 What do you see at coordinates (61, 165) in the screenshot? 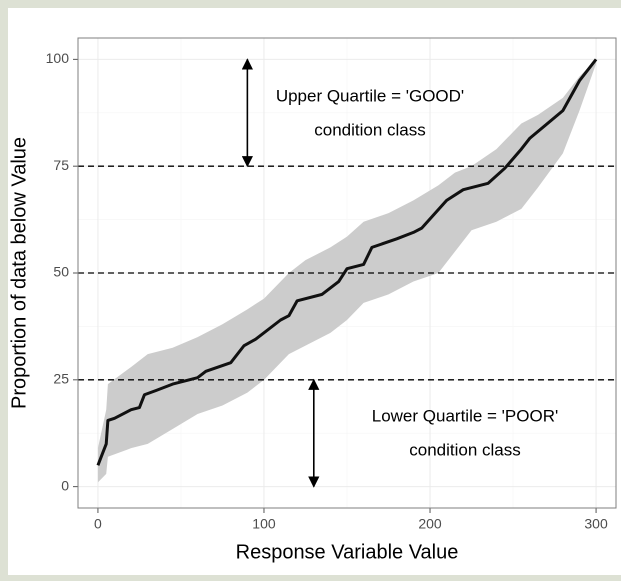
I see `y-tick-label: 75` at bounding box center [61, 165].